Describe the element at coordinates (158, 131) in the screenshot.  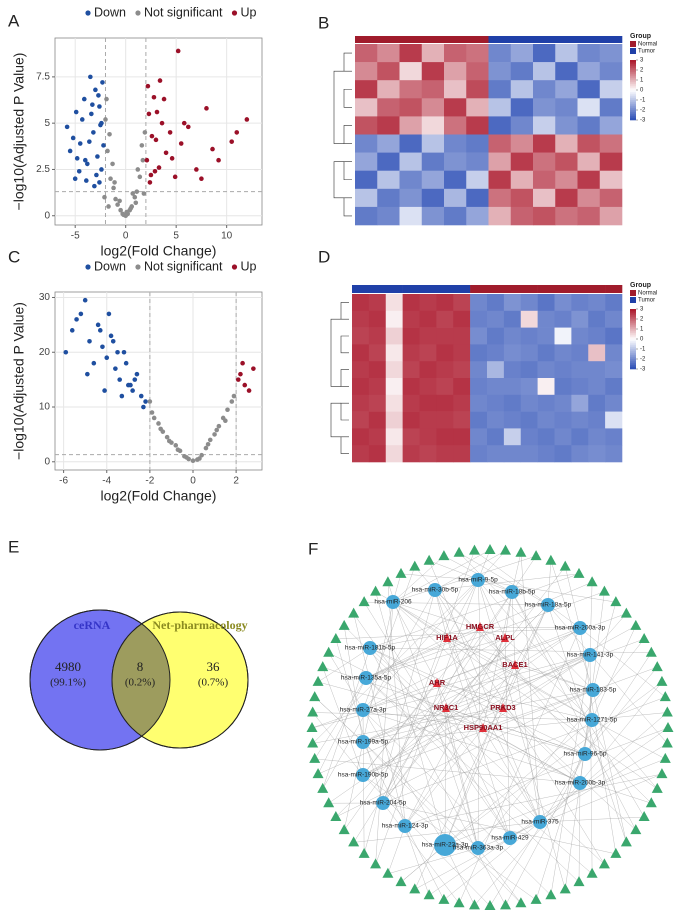
I see `plot-background` at that location.